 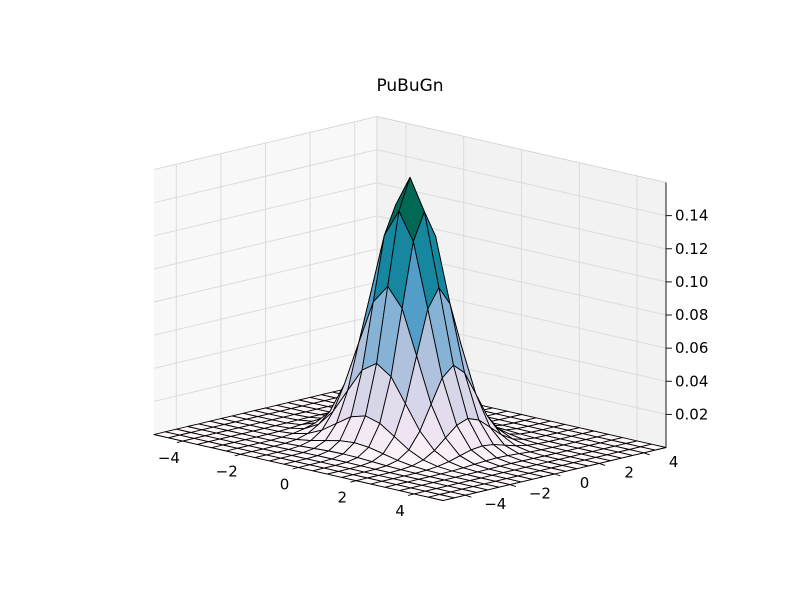 What do you see at coordinates (227, 471) in the screenshot?
I see `x-tick-label: −2` at bounding box center [227, 471].